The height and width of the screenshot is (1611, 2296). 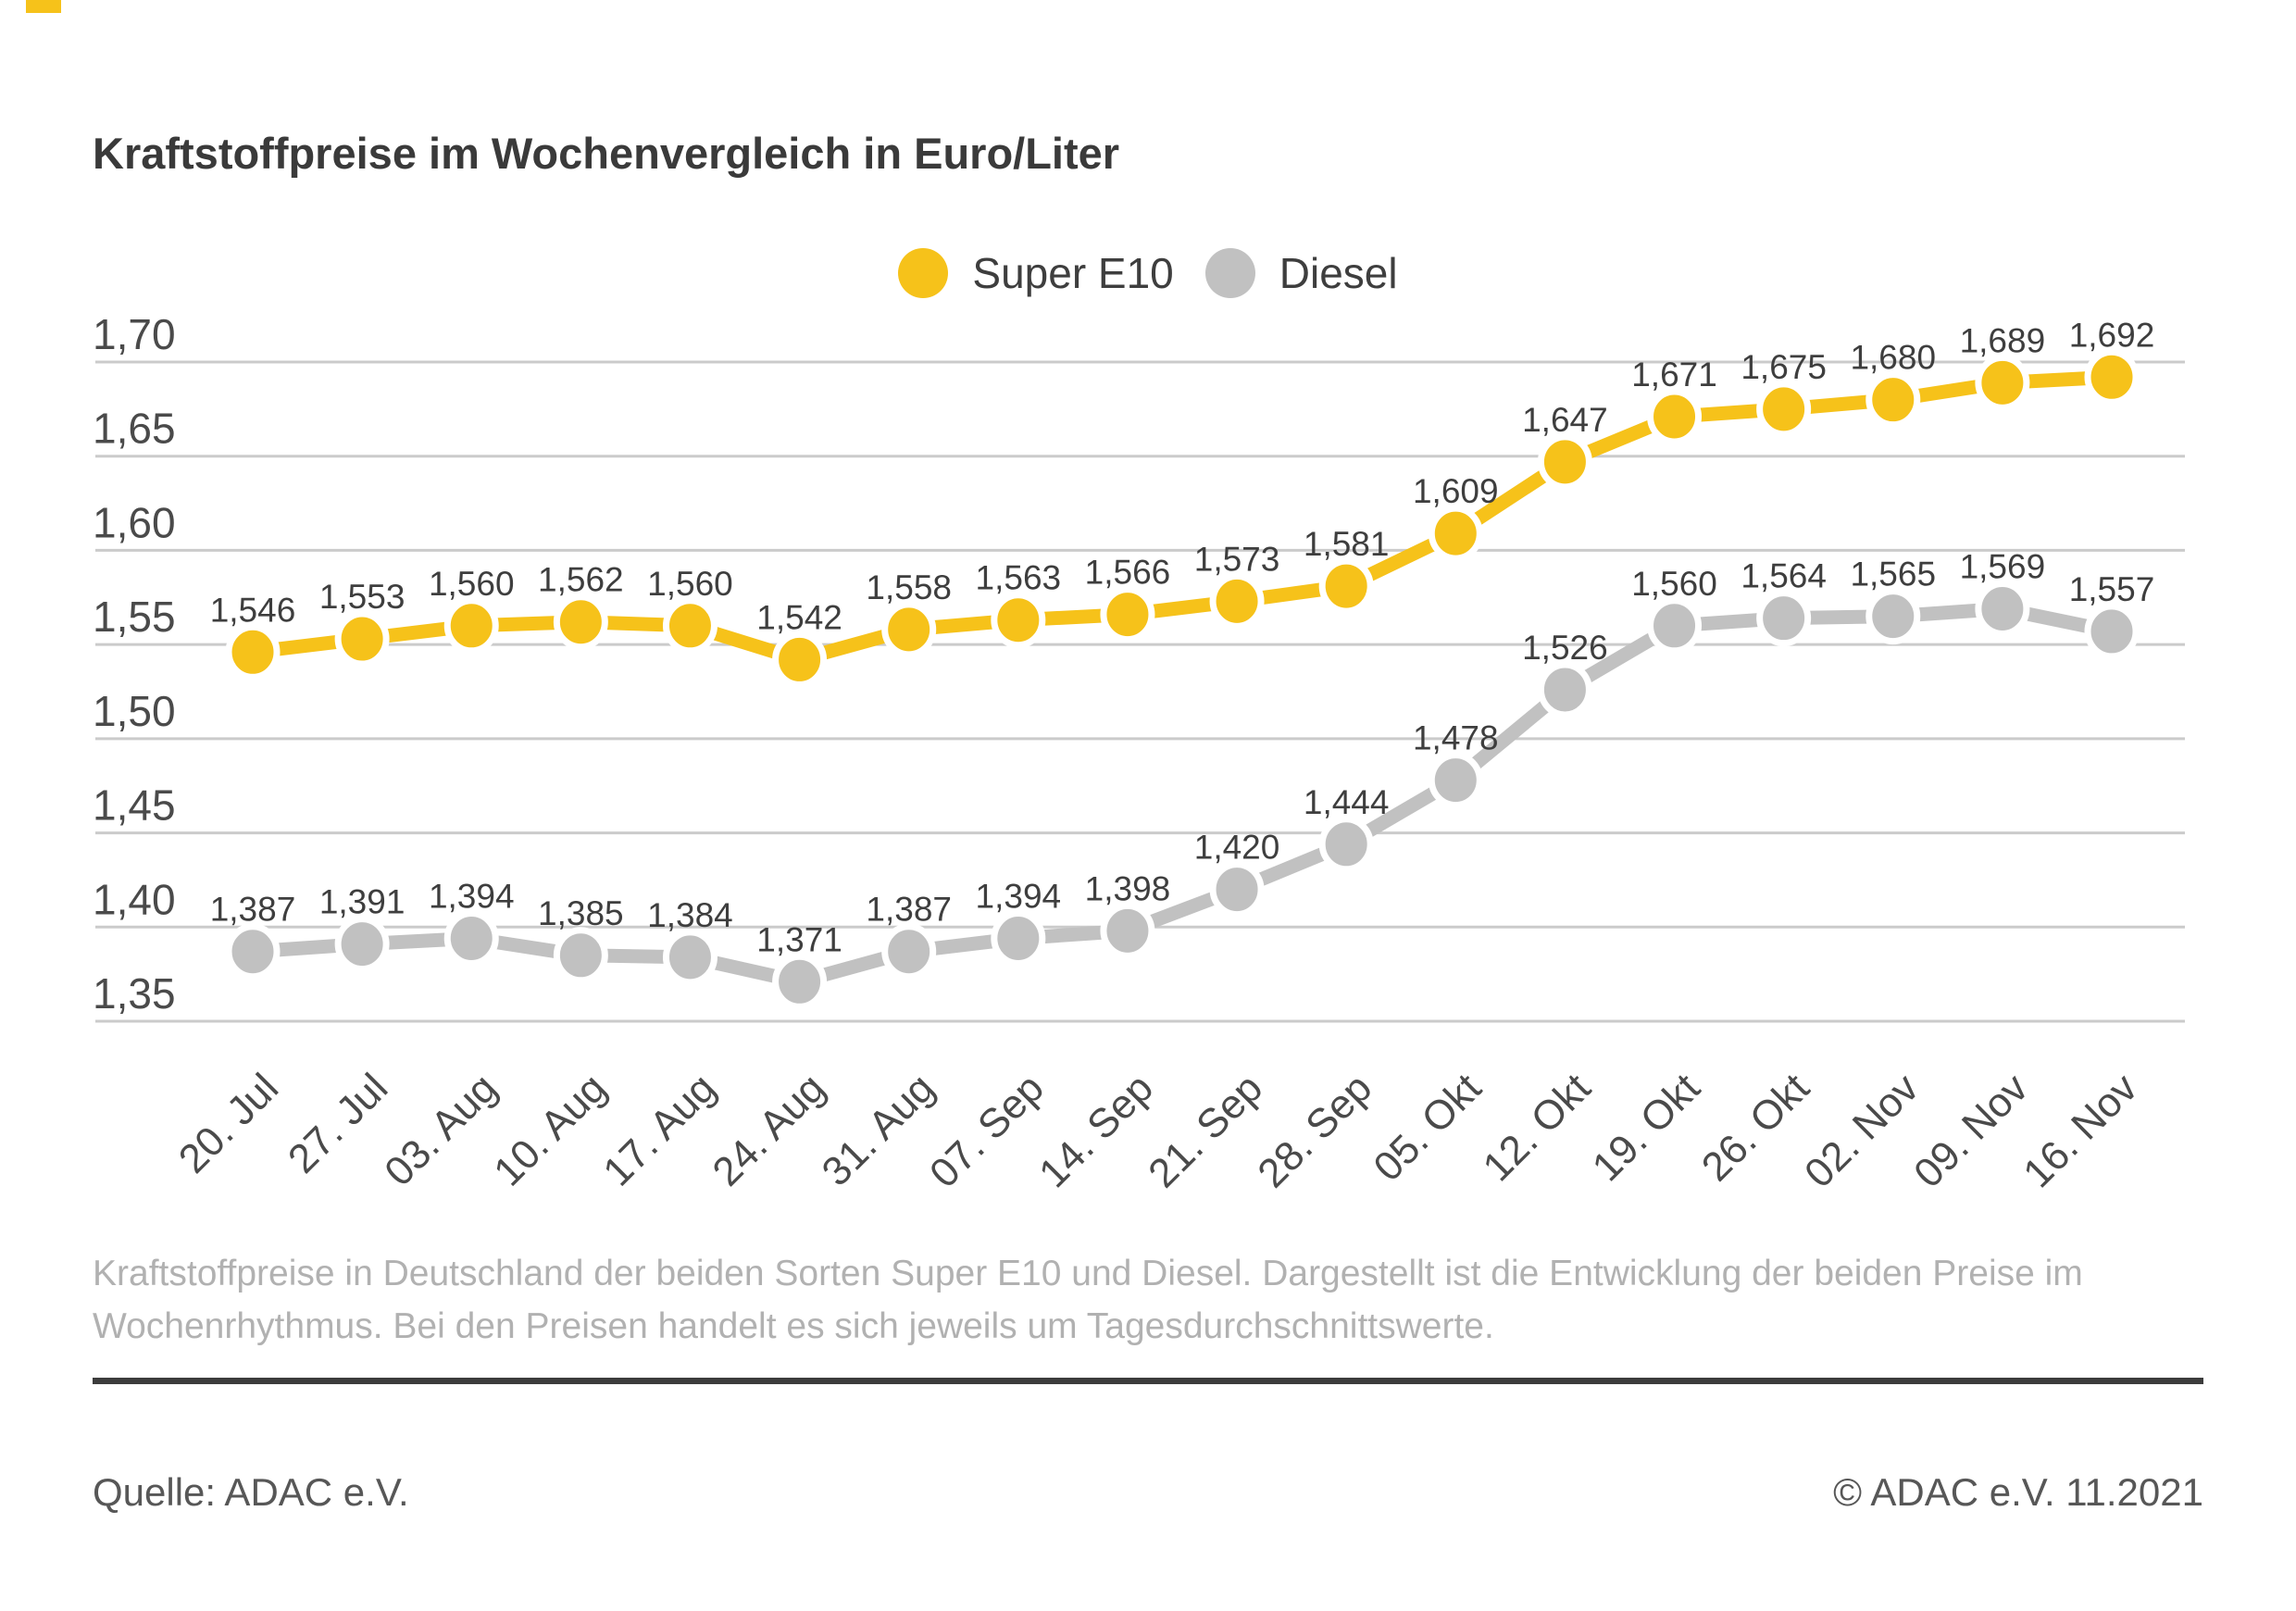 I want to click on svg-text: 1,60, so click(x=134, y=522).